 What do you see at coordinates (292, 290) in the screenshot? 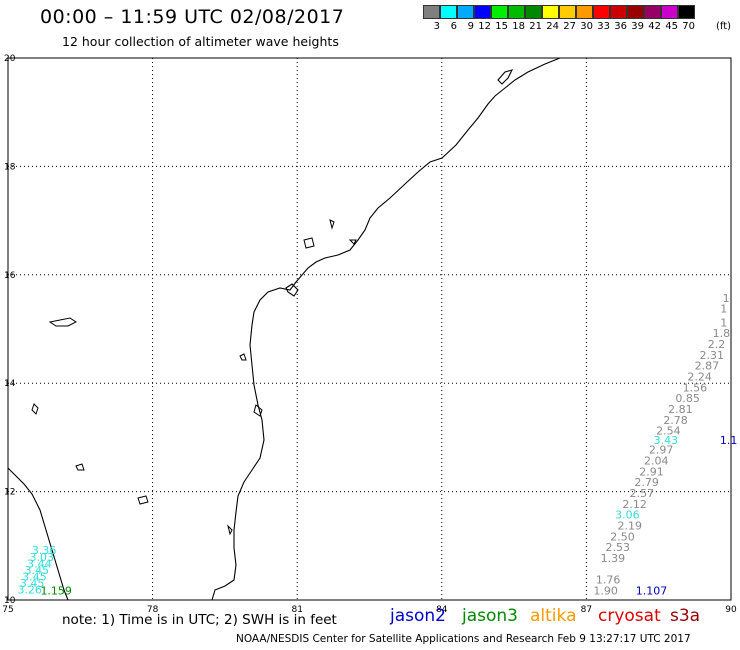
I see `godavari-delta` at bounding box center [292, 290].